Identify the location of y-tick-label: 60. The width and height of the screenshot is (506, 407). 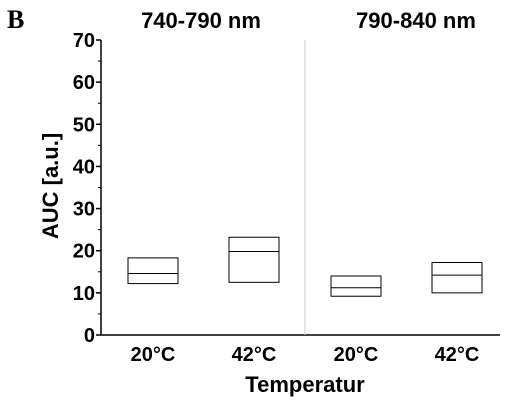
(84, 83).